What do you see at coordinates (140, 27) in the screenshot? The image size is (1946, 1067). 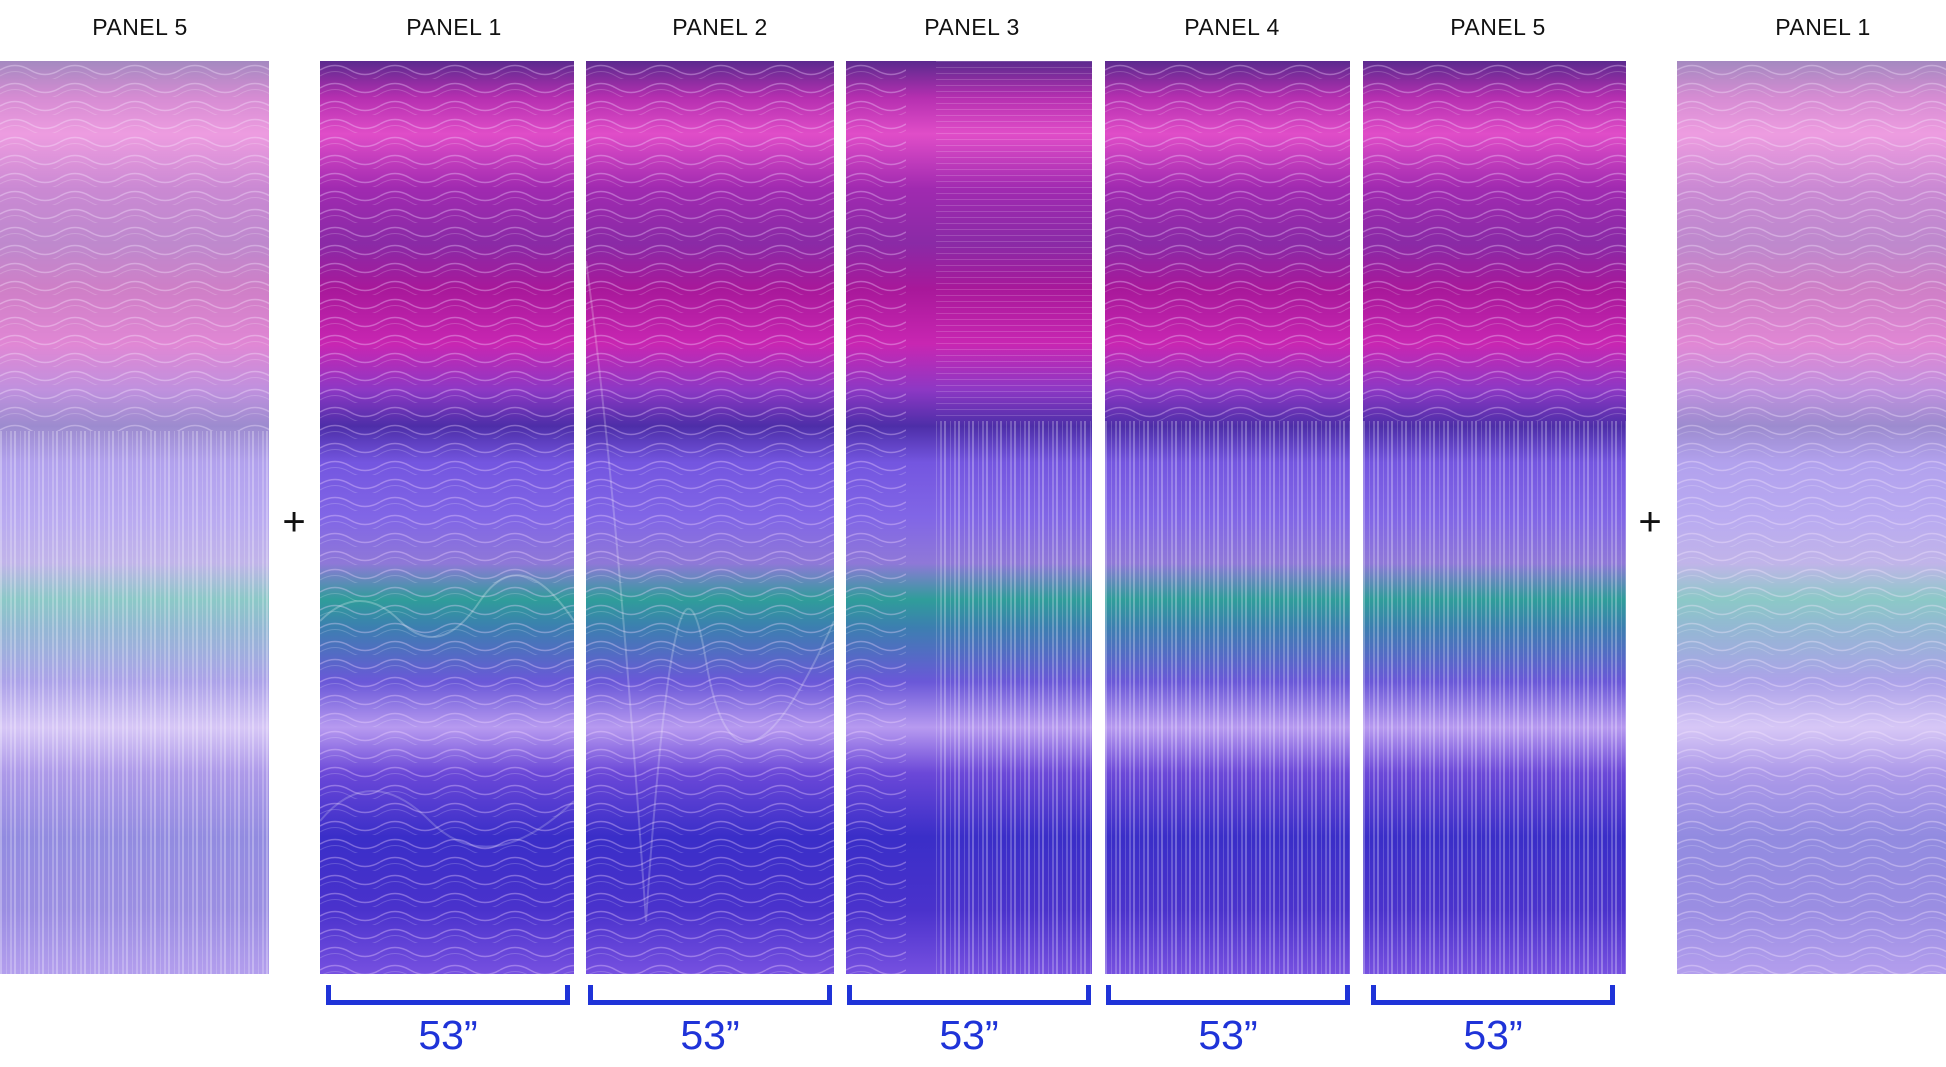 I see `panel-label-left-edge: PANEL 5` at bounding box center [140, 27].